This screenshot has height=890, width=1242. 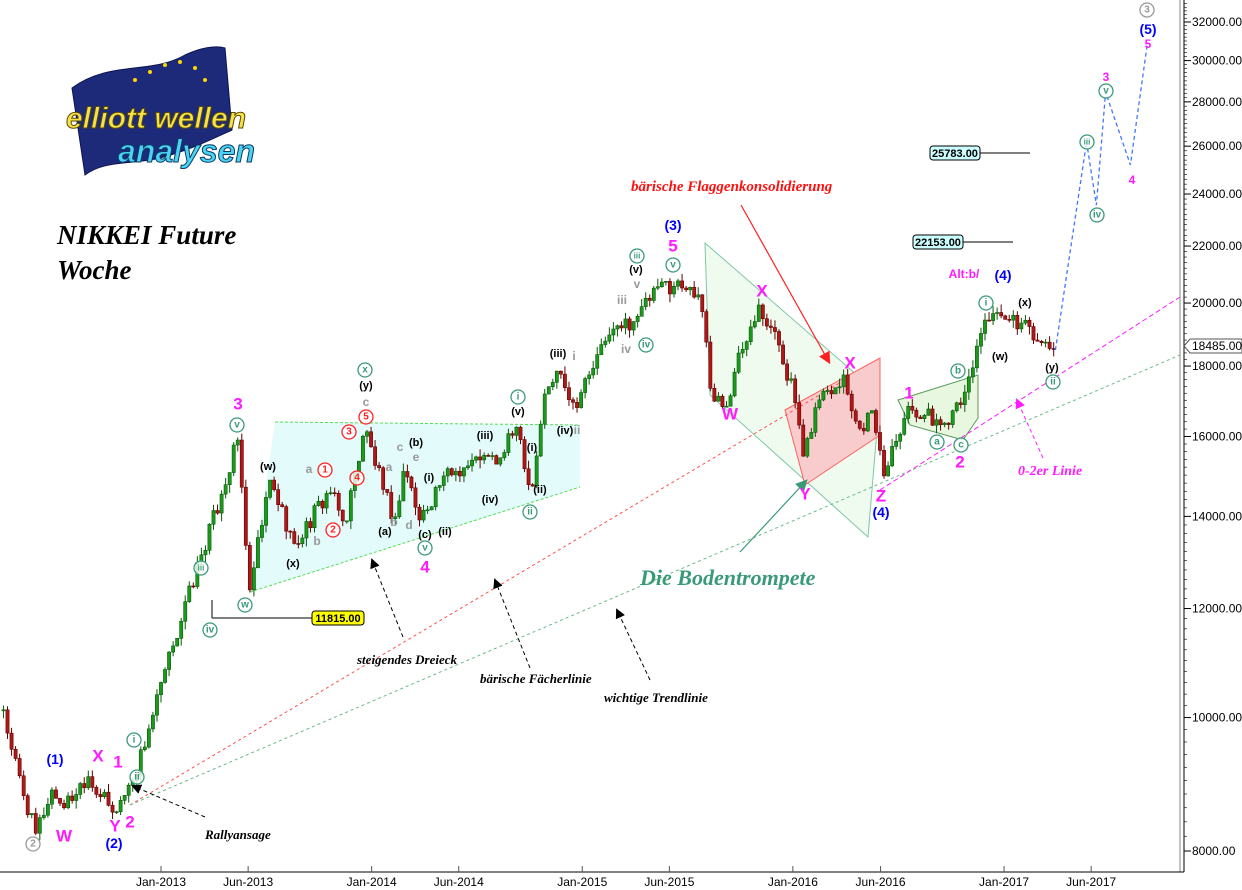 What do you see at coordinates (532, 448) in the screenshot?
I see `wave-label-text: (i)` at bounding box center [532, 448].